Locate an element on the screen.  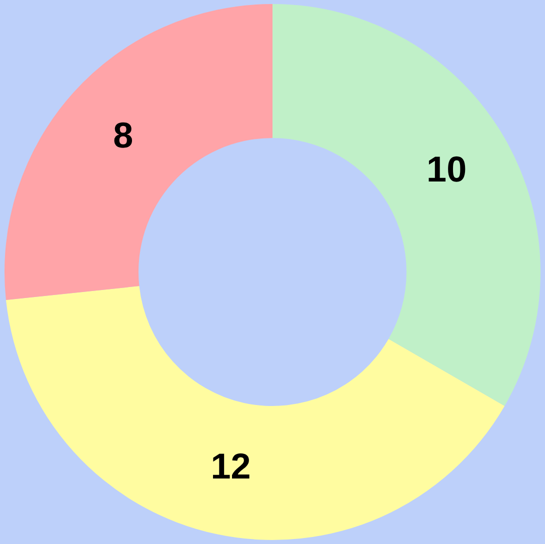
data-label: 10 is located at coordinates (446, 169).